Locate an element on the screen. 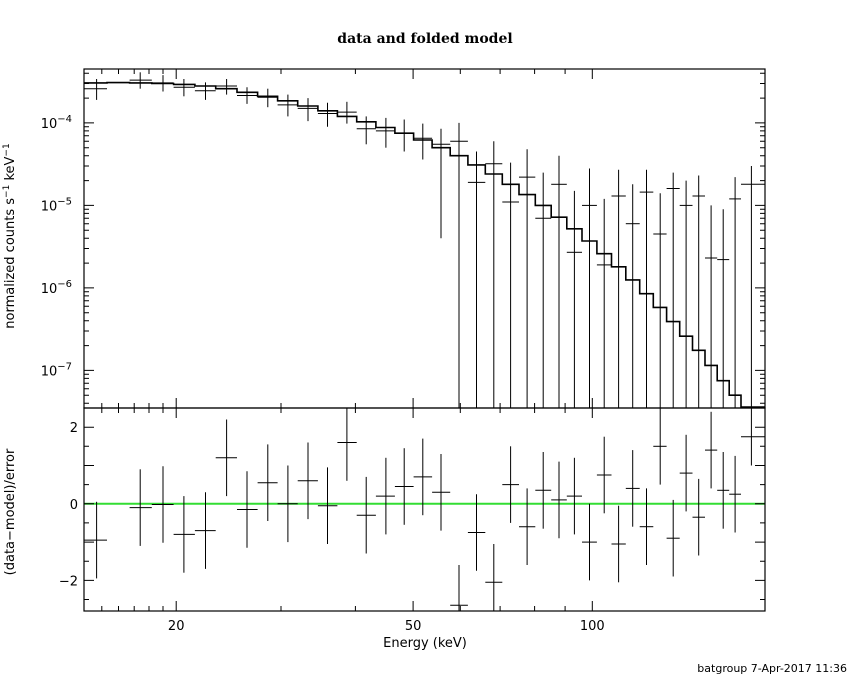 The width and height of the screenshot is (850, 680). chart-title: data and folded model is located at coordinates (424, 39).